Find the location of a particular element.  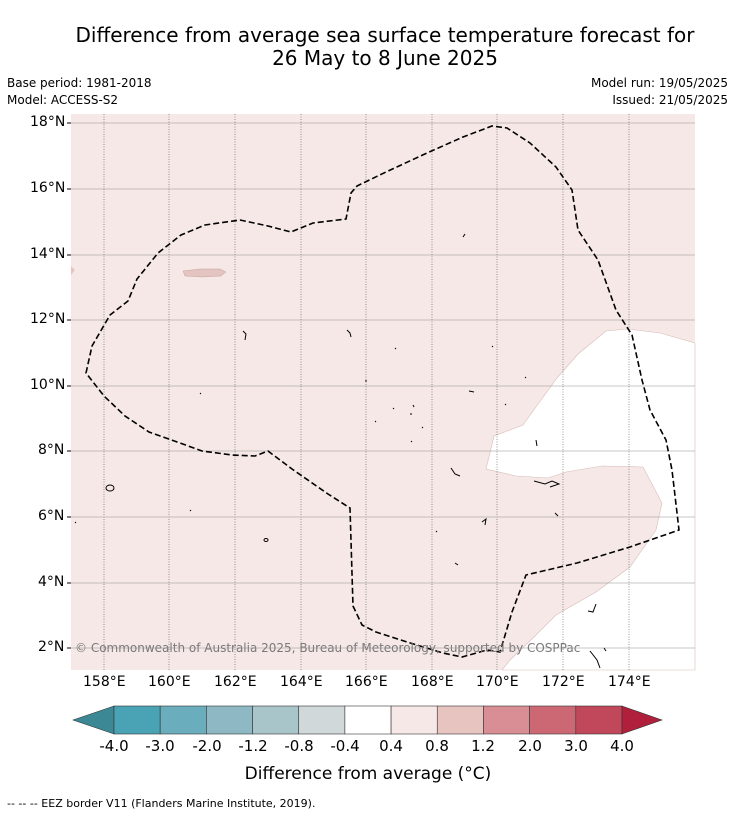

model-name: Model: ACCESS-S2 is located at coordinates (63, 100).